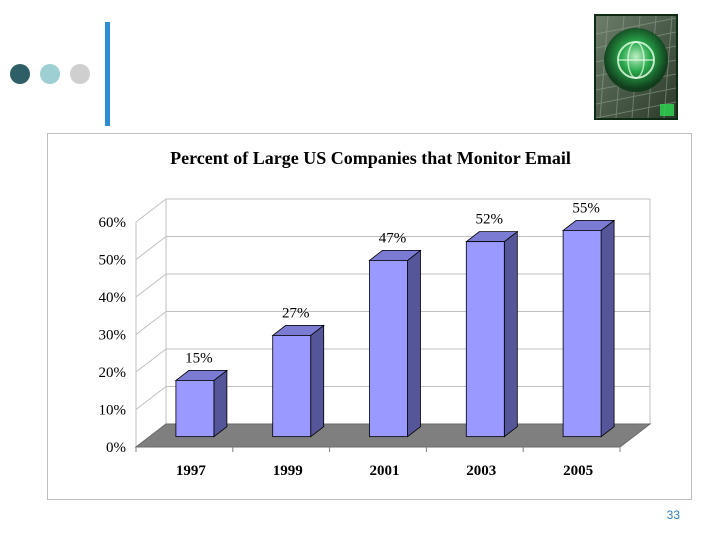 The image size is (720, 540). What do you see at coordinates (385, 471) in the screenshot?
I see `x-tick-label: 2001` at bounding box center [385, 471].